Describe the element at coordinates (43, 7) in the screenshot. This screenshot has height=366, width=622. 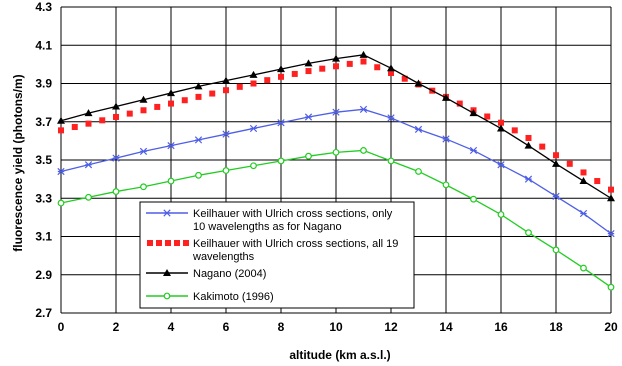
I see `y-tick-label: 4.3` at that location.